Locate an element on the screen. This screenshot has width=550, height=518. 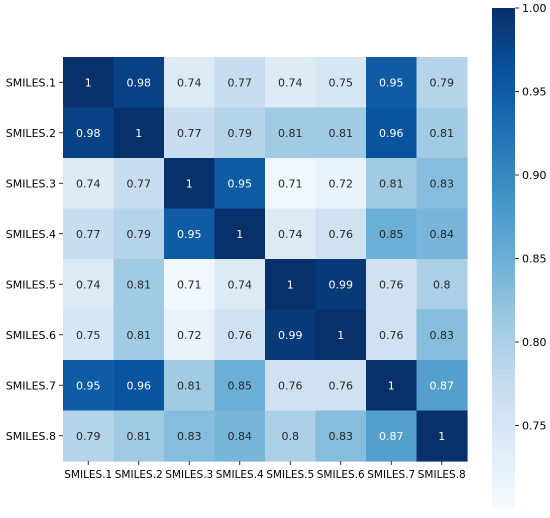
x-tick-label: SMILES.3 is located at coordinates (189, 475).